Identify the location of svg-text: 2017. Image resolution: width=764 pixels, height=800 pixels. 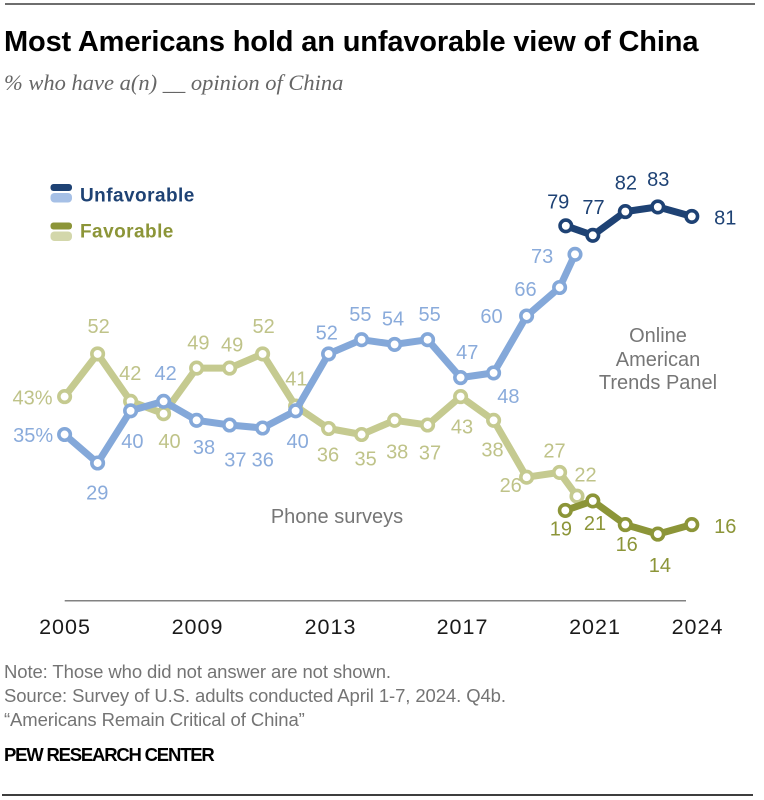
(463, 627).